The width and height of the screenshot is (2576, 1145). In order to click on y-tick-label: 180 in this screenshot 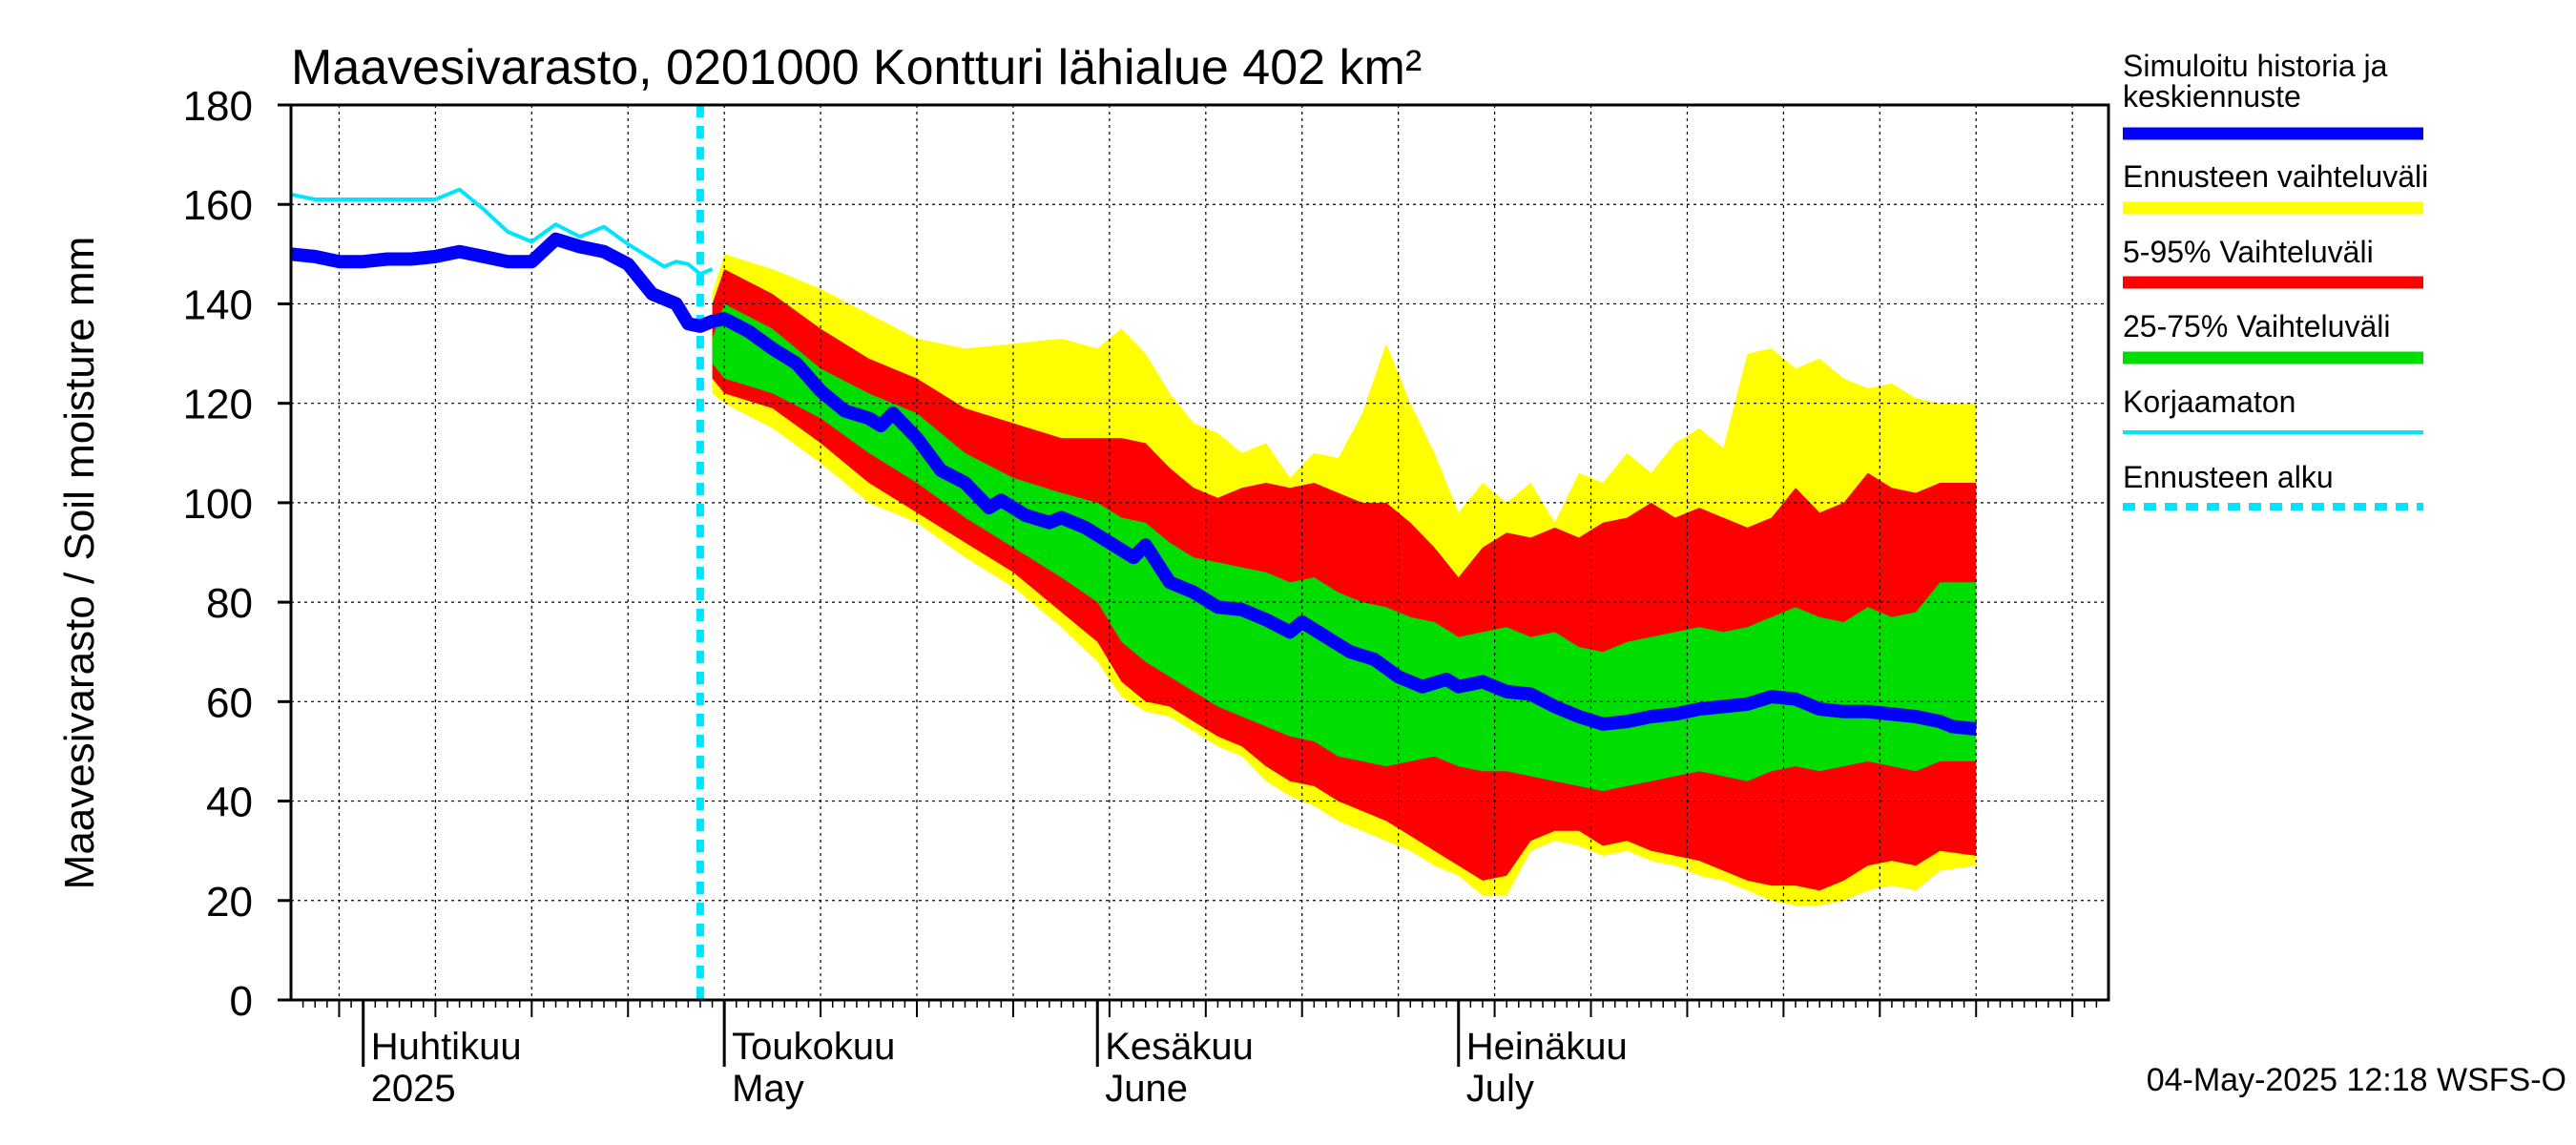, I will do `click(218, 106)`.